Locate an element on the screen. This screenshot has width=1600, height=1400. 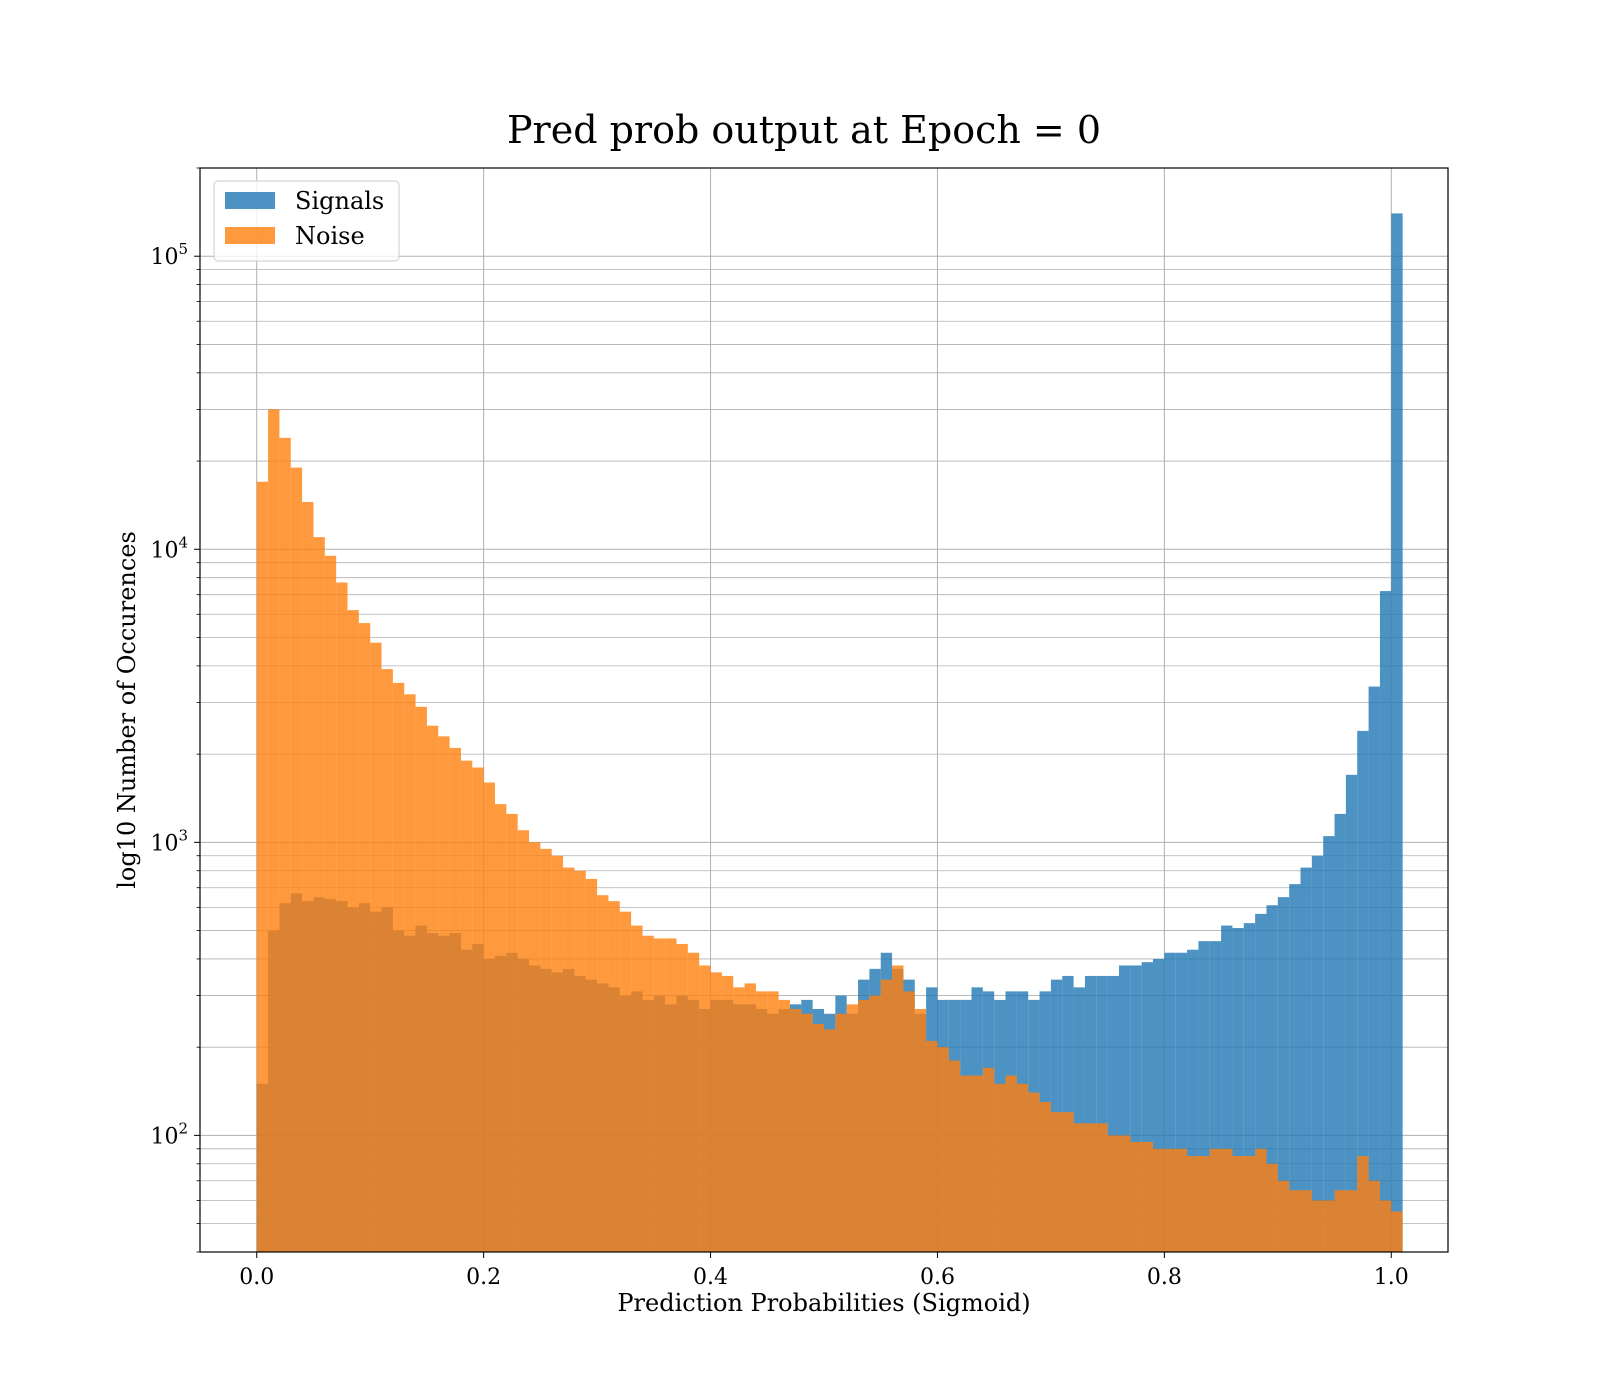
x-tick-label: 0.4 is located at coordinates (710, 1277).